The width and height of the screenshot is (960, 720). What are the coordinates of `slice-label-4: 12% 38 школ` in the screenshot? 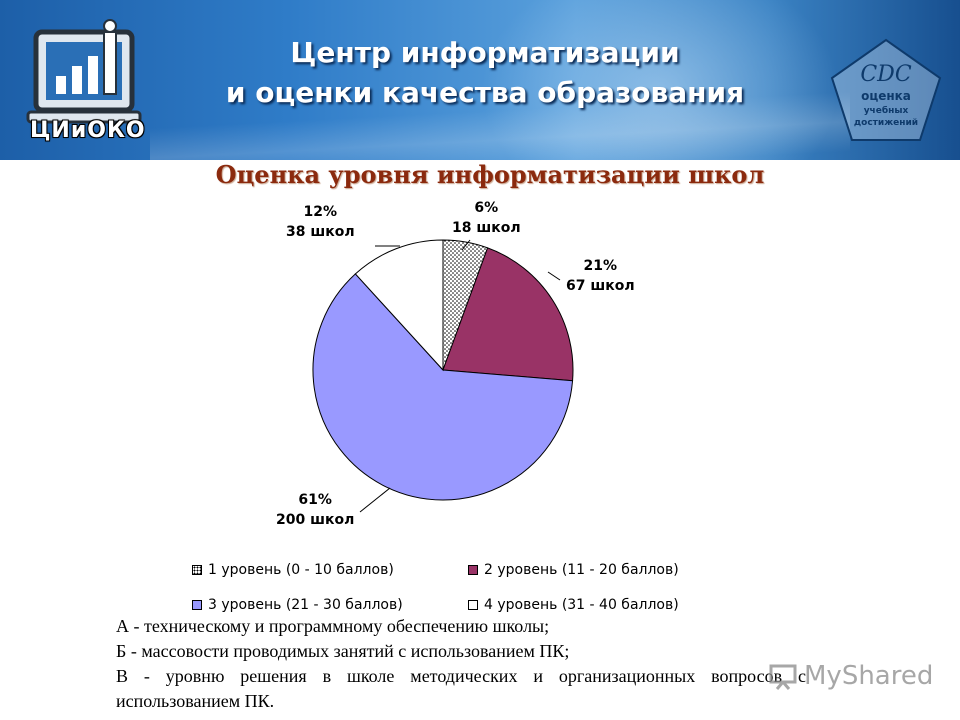 It's located at (320, 222).